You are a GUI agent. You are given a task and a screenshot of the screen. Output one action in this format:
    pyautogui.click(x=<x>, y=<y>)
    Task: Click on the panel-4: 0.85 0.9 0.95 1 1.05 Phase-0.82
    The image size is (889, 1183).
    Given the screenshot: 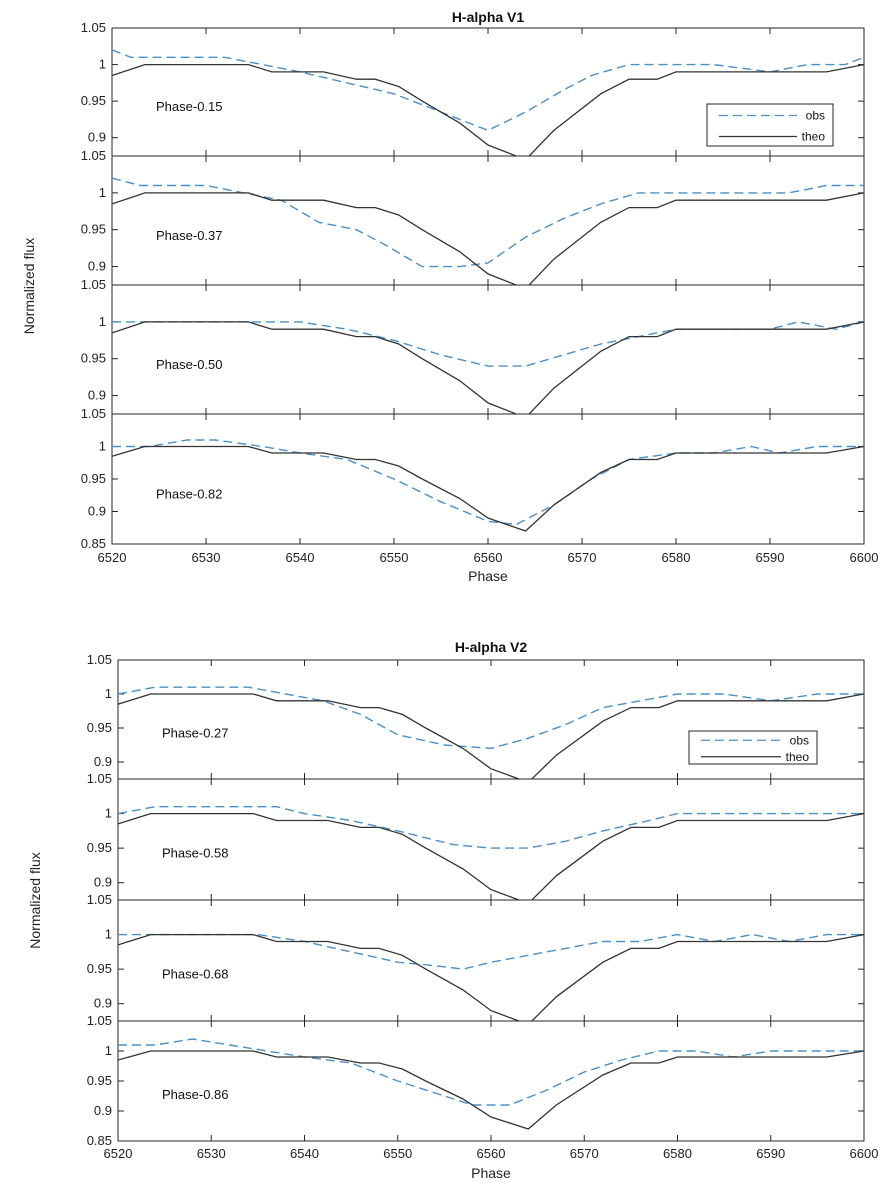 What is the action you would take?
    pyautogui.click(x=473, y=478)
    